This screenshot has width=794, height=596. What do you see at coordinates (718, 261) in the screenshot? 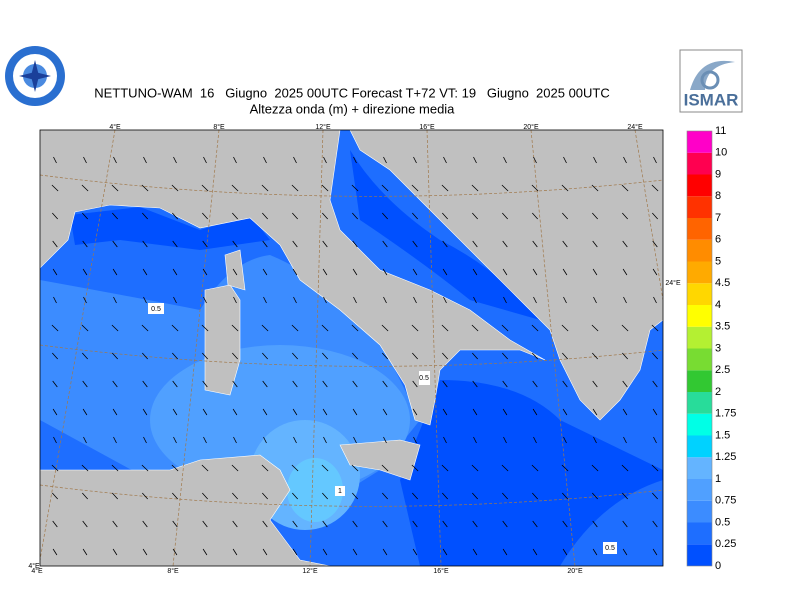
I see `colorbar-label: 5` at bounding box center [718, 261].